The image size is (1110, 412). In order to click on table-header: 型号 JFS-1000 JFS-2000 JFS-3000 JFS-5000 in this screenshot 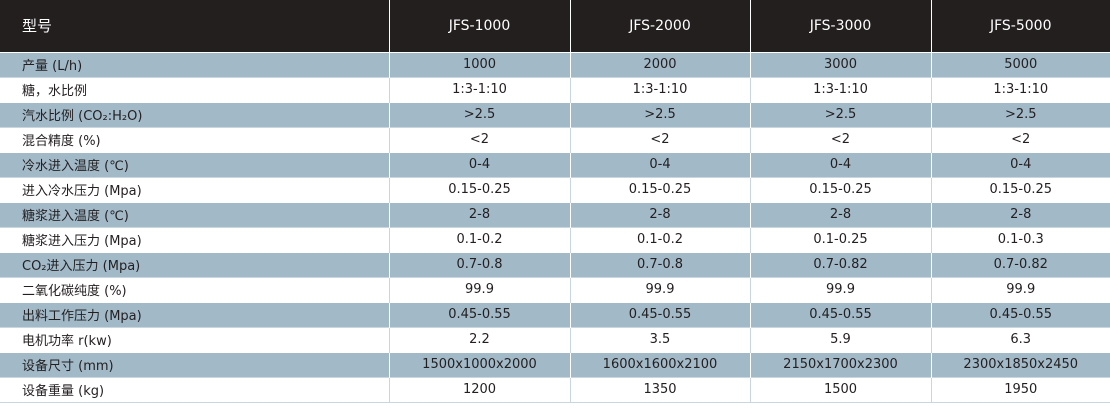, I will do `click(555, 26)`.